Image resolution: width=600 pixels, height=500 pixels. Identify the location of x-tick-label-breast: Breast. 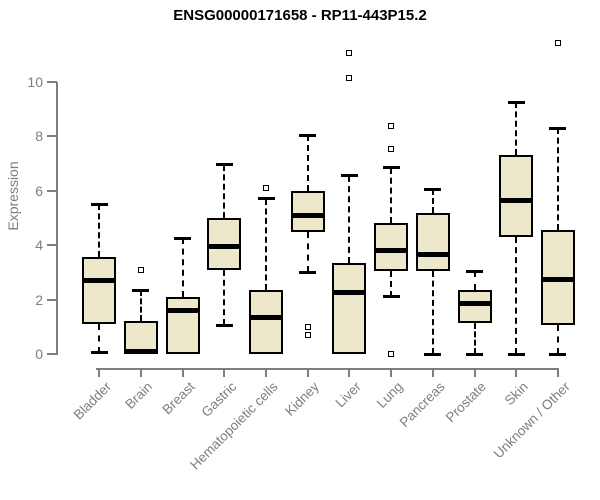
(178, 398).